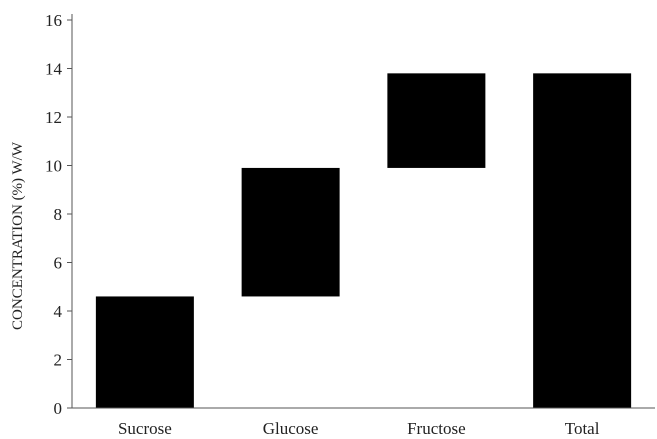 The height and width of the screenshot is (439, 657). What do you see at coordinates (53, 117) in the screenshot?
I see `y-tick-label: 12` at bounding box center [53, 117].